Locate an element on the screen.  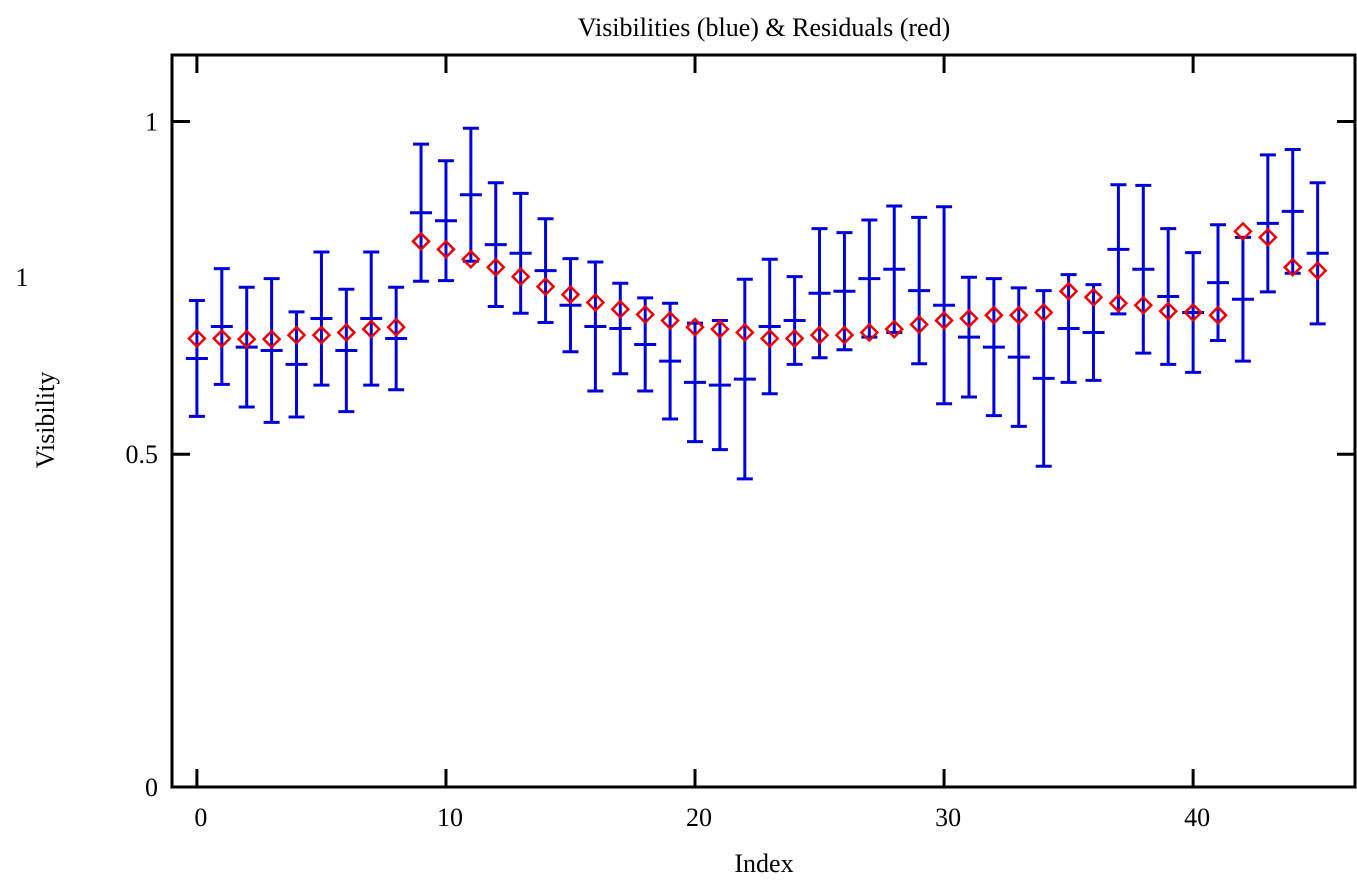
x-tick-label: 20 is located at coordinates (699, 817).